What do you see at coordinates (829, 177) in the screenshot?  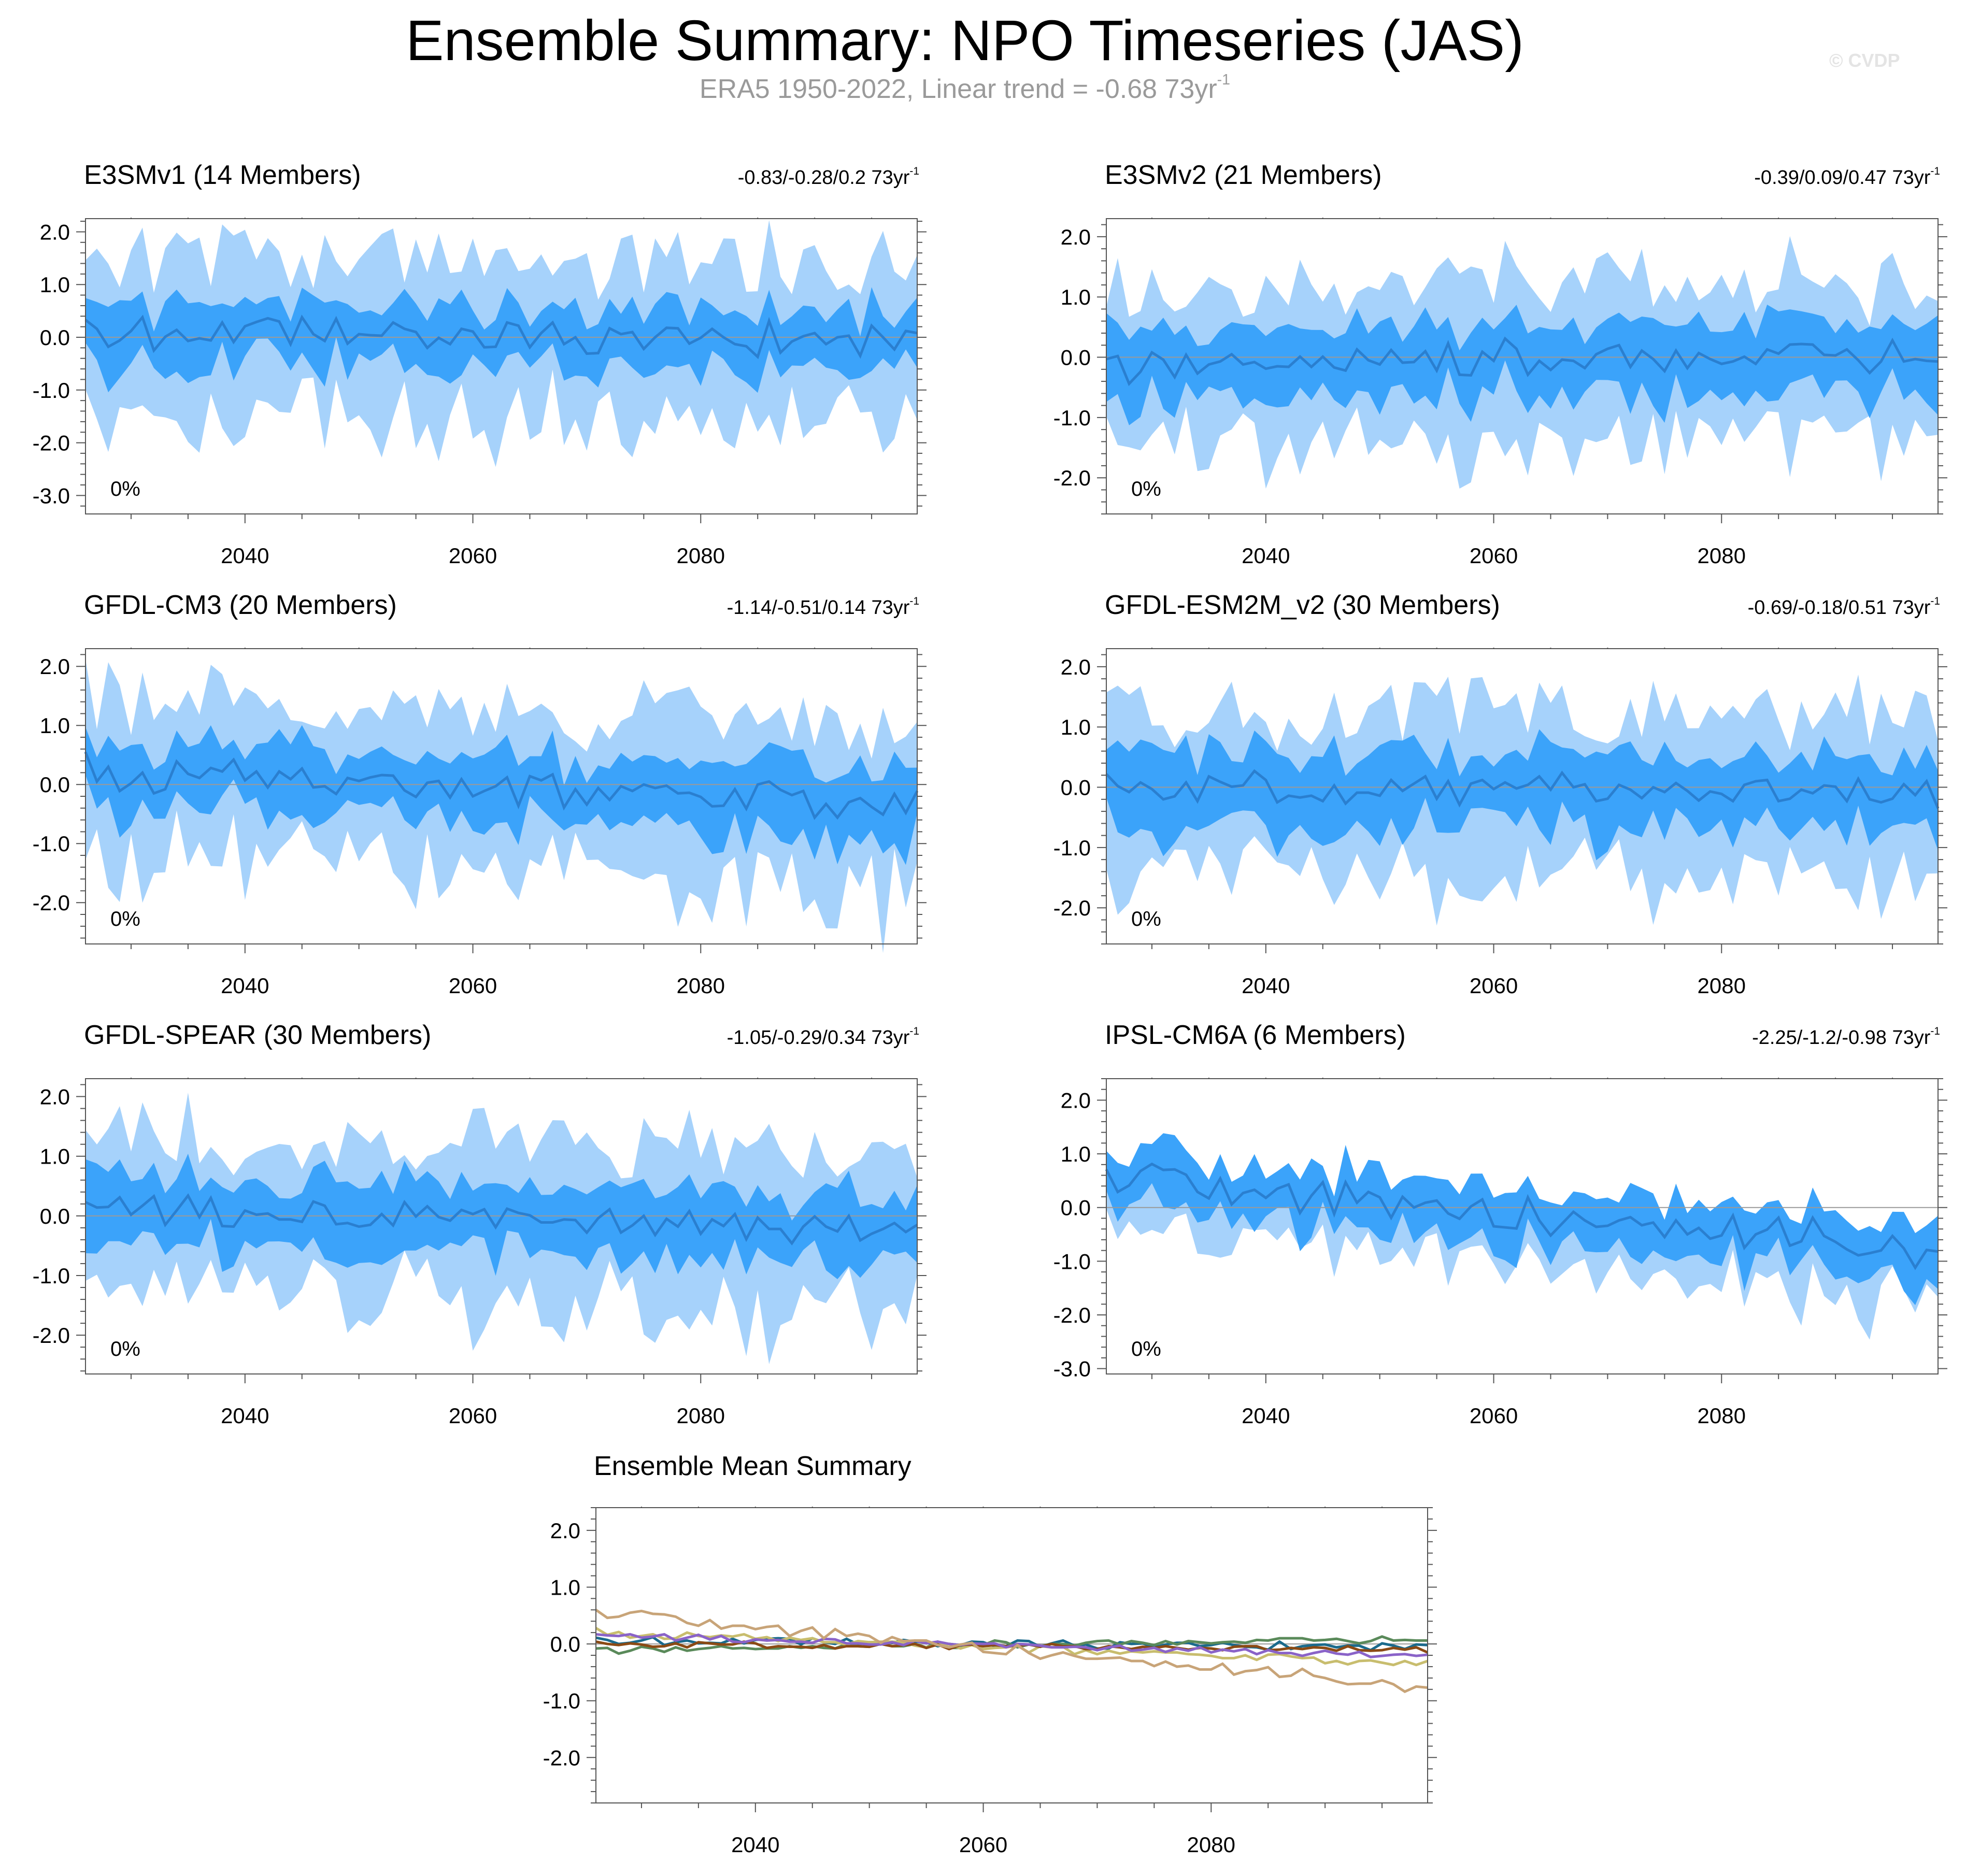 I see `panel-trend-e3smv1: -0.83/-0.28/0.2 73yr-1` at bounding box center [829, 177].